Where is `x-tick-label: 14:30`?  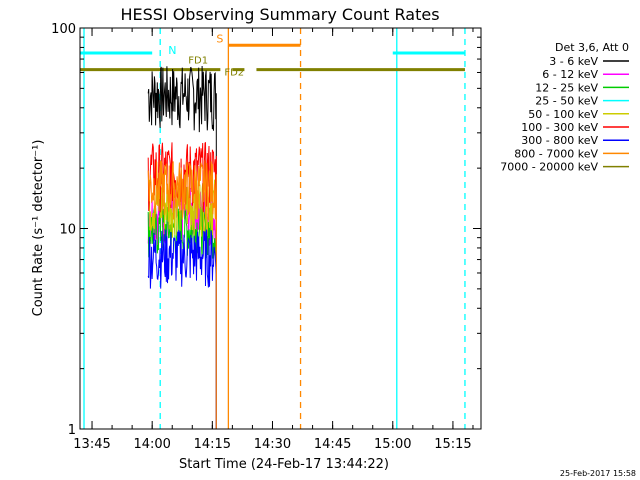
x-tick-label: 14:30 is located at coordinates (272, 444).